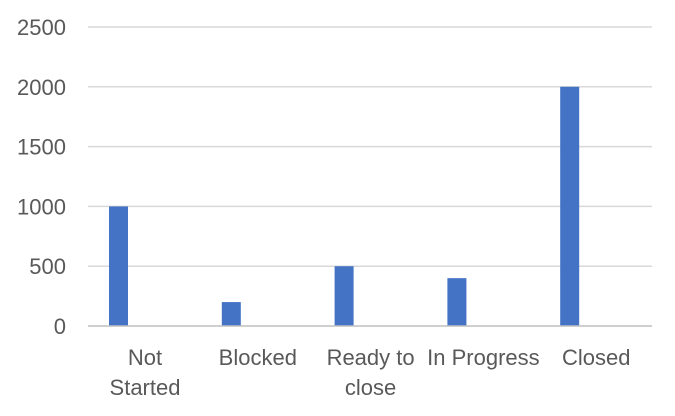 This screenshot has width=675, height=416. I want to click on x-category-label-line: Blocked, so click(258, 357).